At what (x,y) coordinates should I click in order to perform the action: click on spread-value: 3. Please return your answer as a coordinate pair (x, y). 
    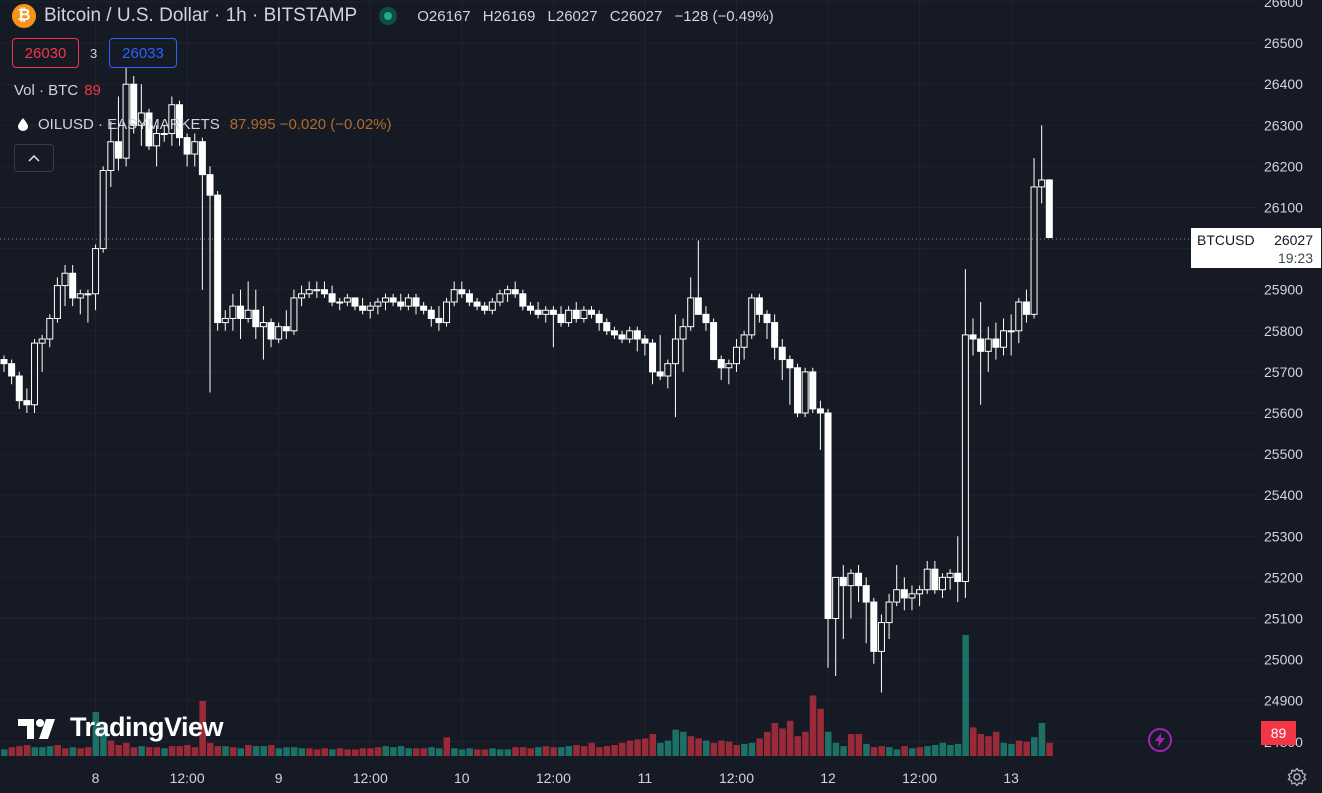
    Looking at the image, I should click on (94, 53).